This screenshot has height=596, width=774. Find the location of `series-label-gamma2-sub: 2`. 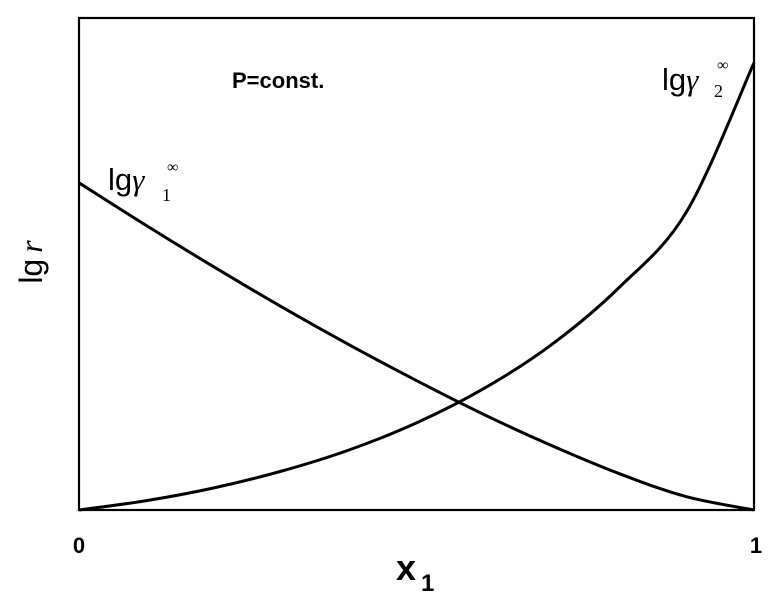

series-label-gamma2-sub: 2 is located at coordinates (718, 91).